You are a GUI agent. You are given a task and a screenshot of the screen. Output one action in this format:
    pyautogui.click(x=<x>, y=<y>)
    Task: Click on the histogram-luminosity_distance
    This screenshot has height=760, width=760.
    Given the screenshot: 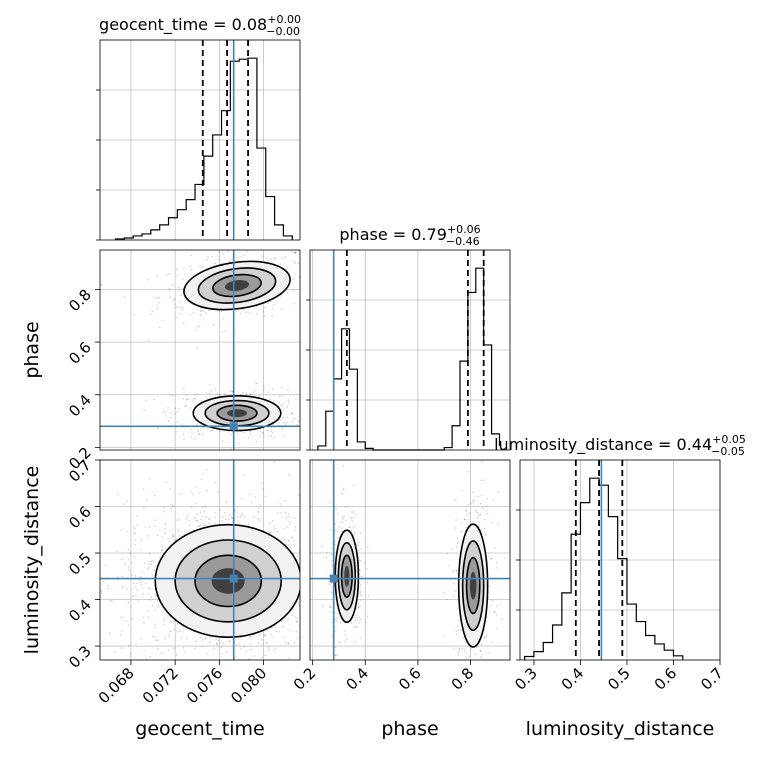 What is the action you would take?
    pyautogui.click(x=604, y=568)
    